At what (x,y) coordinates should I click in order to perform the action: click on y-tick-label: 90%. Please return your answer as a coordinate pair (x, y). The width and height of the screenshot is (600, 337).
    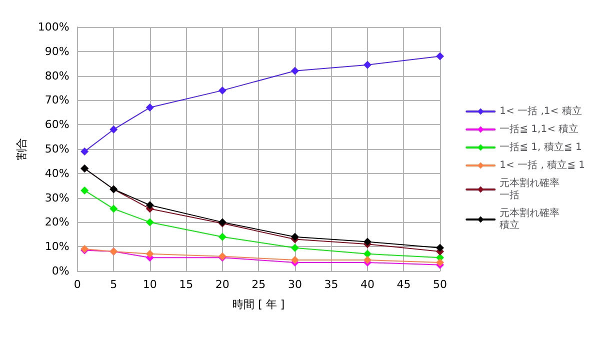
    Looking at the image, I should click on (57, 51).